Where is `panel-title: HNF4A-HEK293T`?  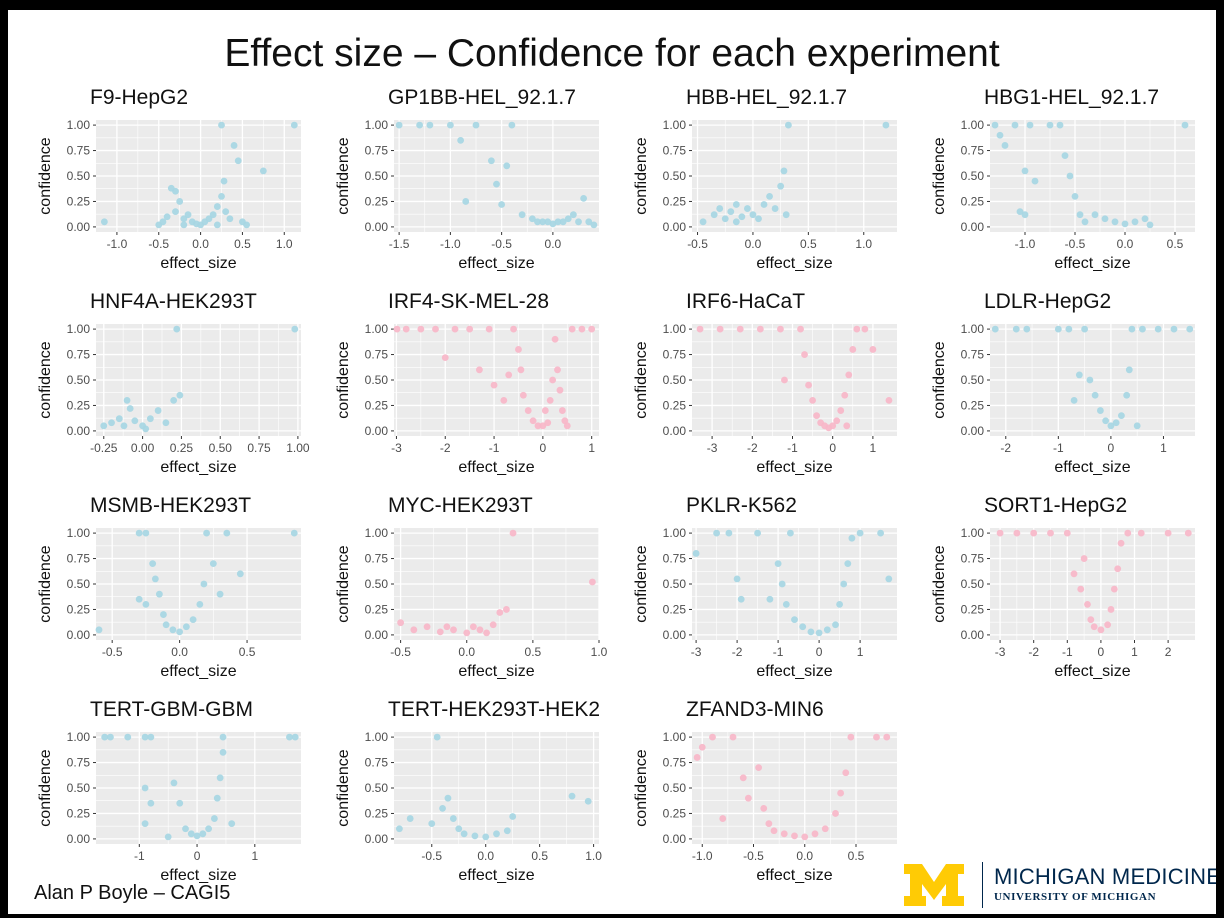
panel-title: HNF4A-HEK293T is located at coordinates (173, 301).